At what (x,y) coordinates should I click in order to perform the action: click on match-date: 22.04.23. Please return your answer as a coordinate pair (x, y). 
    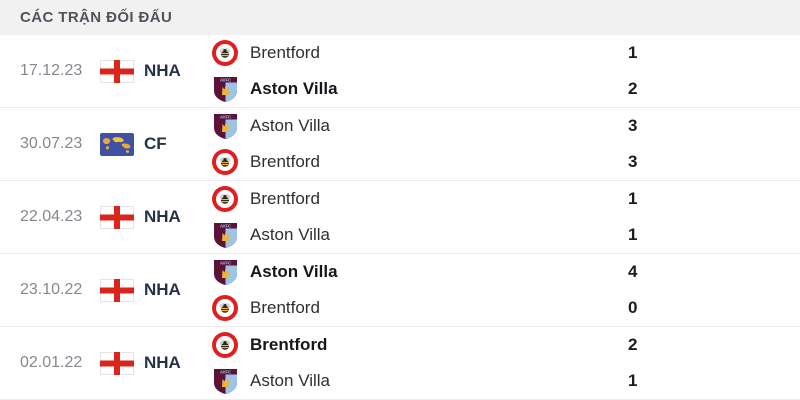
    Looking at the image, I should click on (51, 216).